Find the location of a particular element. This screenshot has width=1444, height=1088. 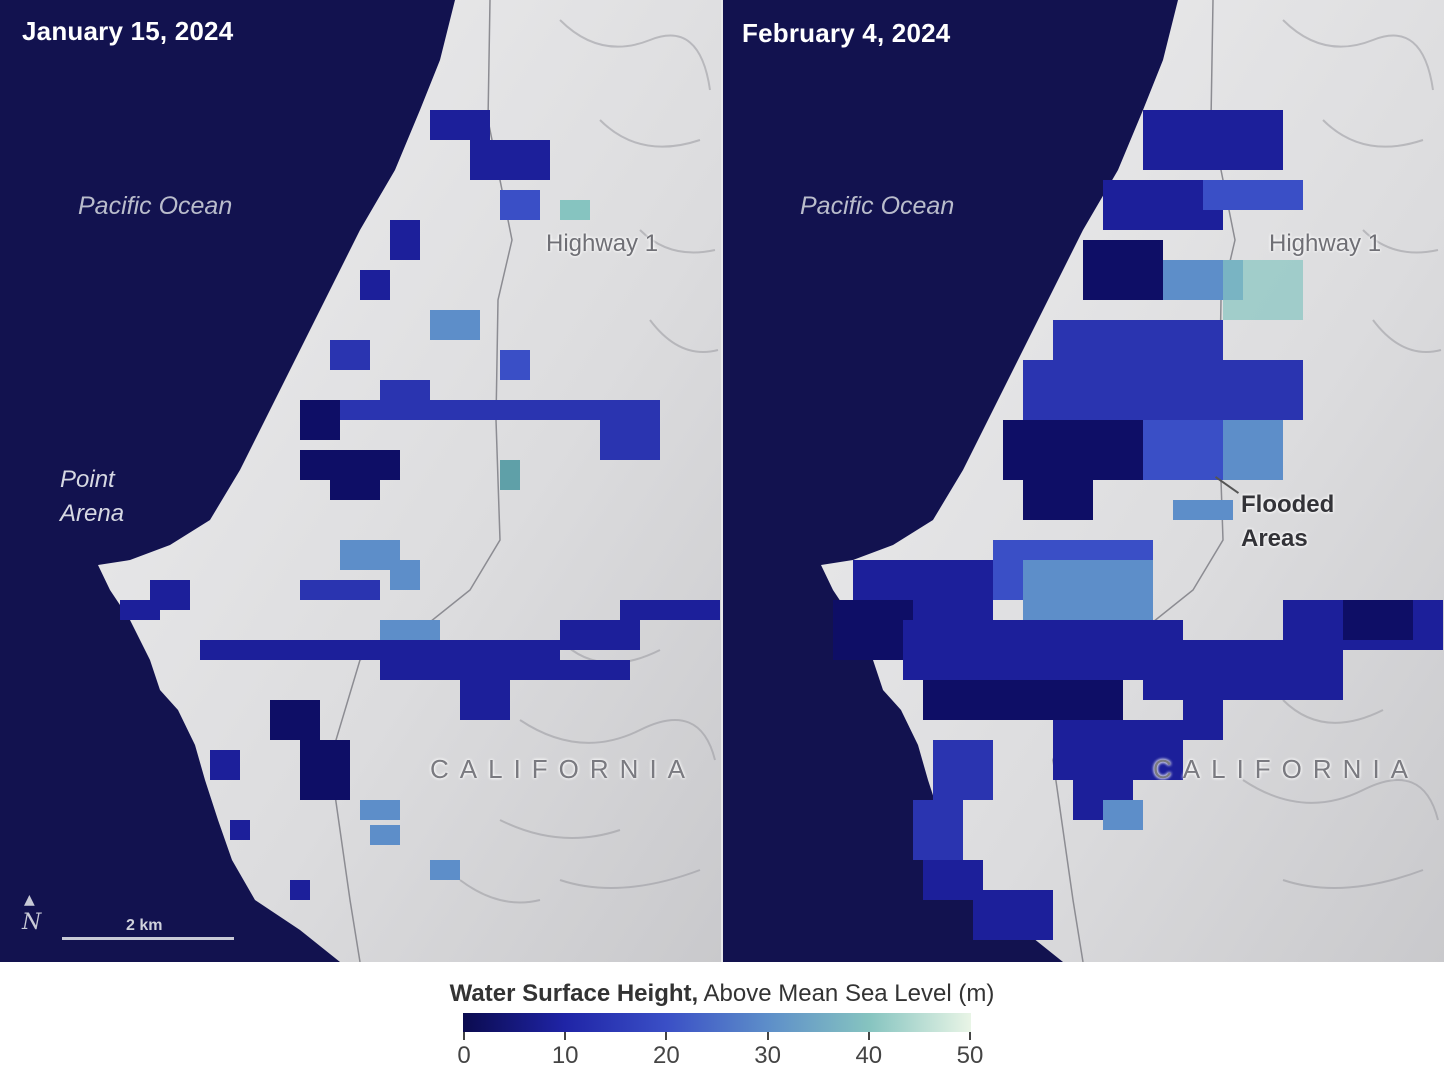

point-arena-line-1: Point is located at coordinates (87, 479).